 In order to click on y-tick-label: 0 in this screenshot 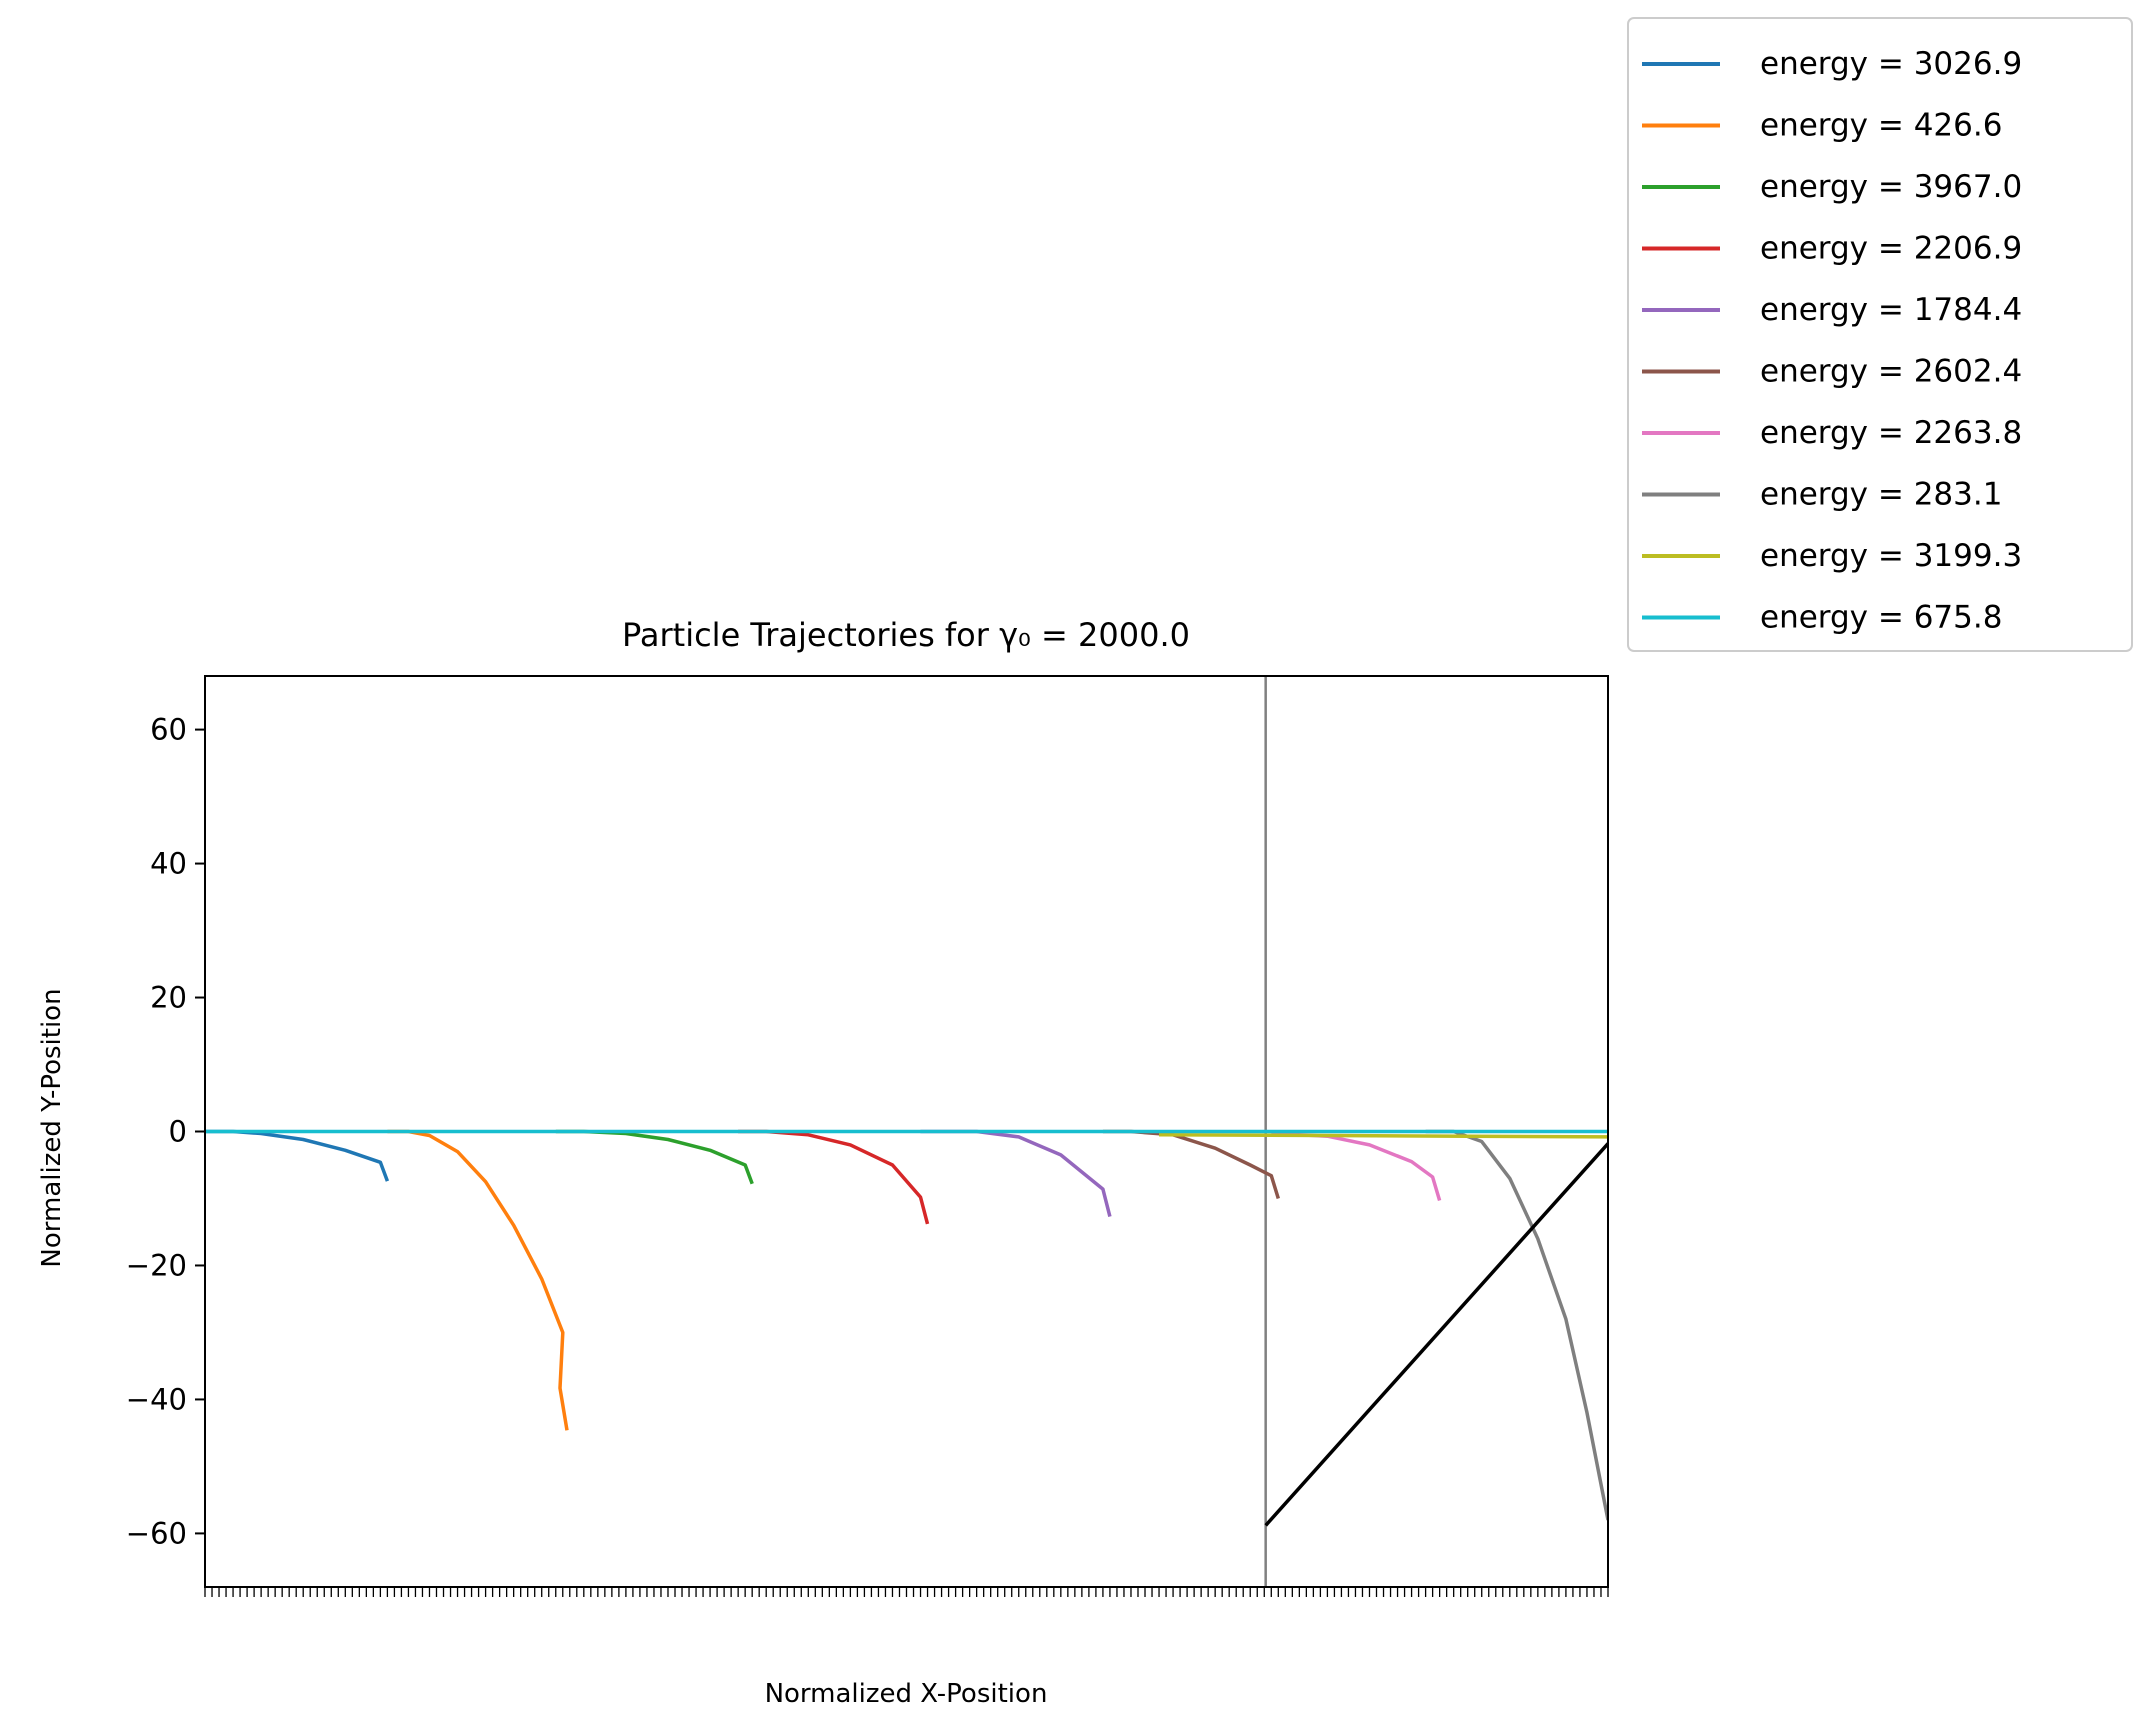, I will do `click(178, 1132)`.